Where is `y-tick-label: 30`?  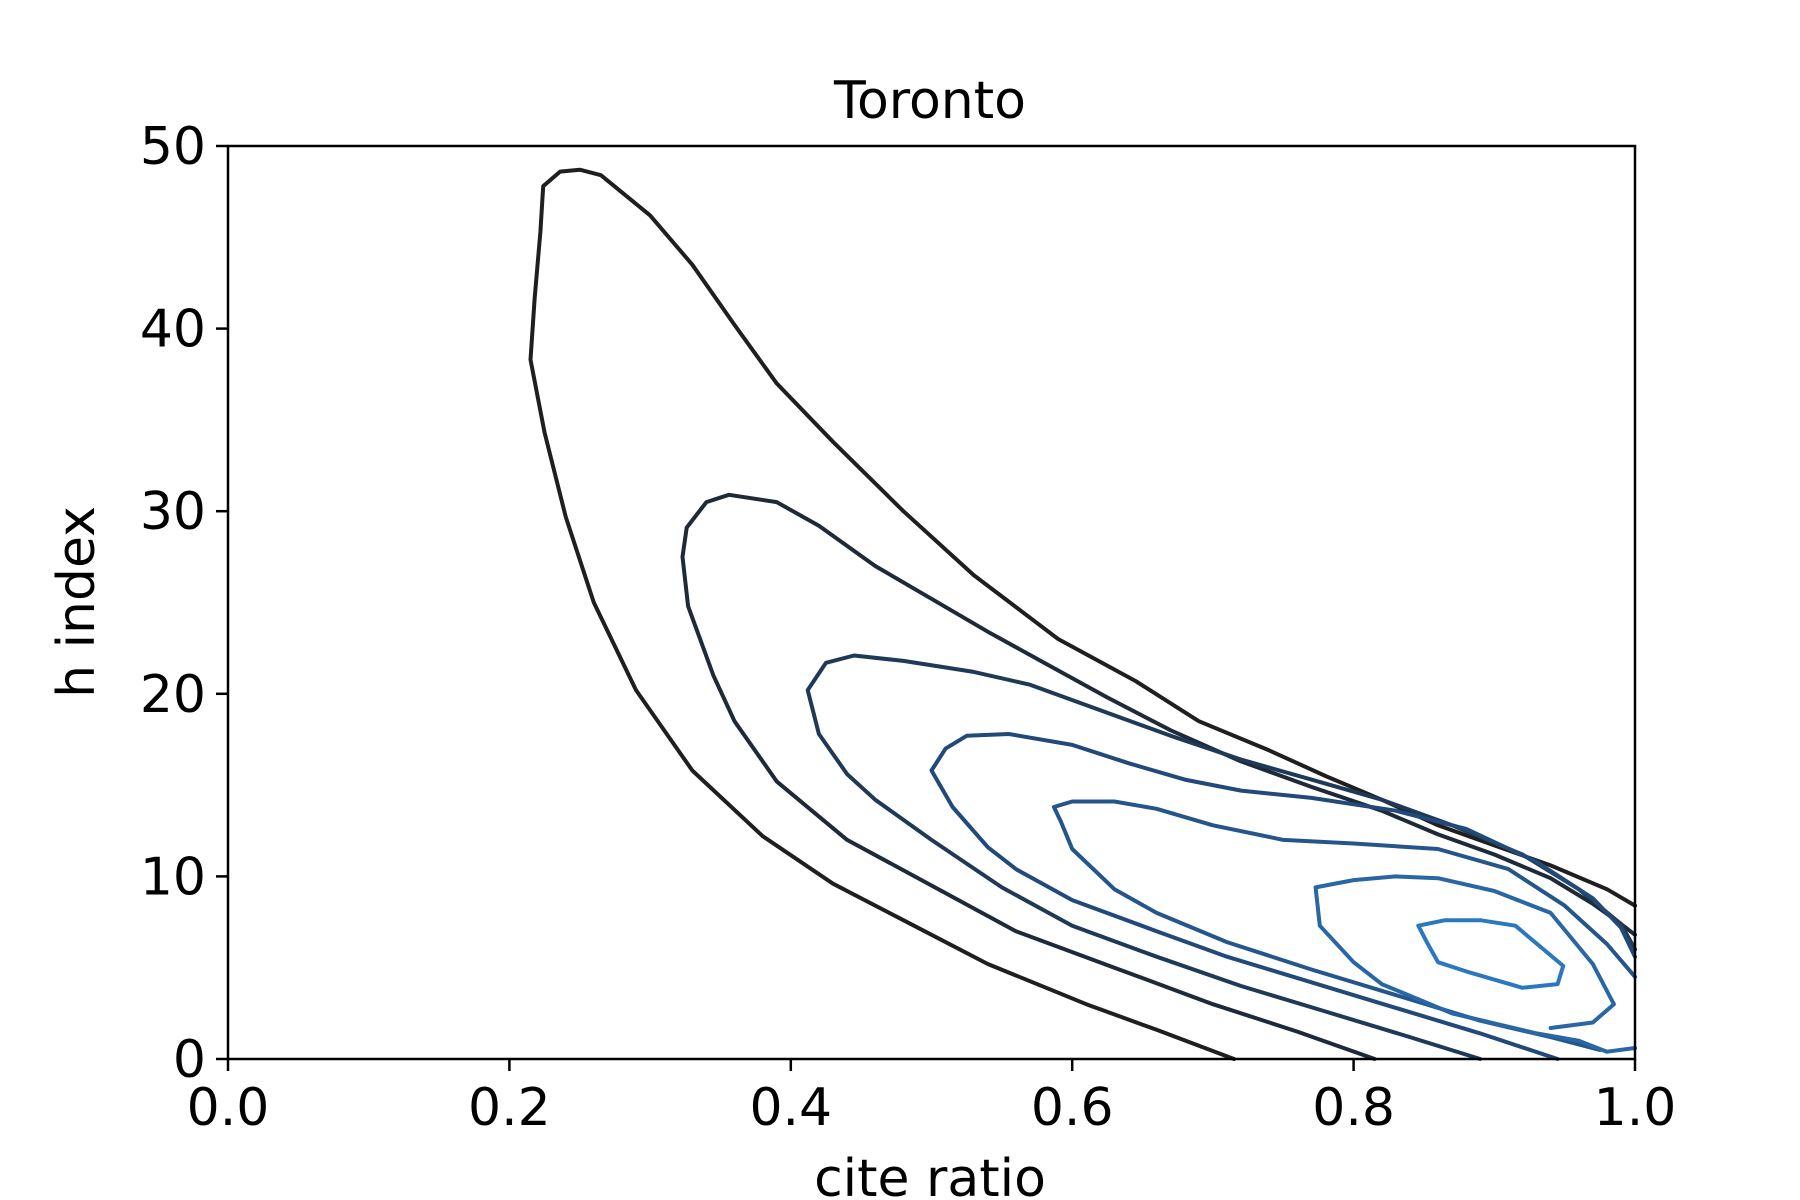 y-tick-label: 30 is located at coordinates (173, 512).